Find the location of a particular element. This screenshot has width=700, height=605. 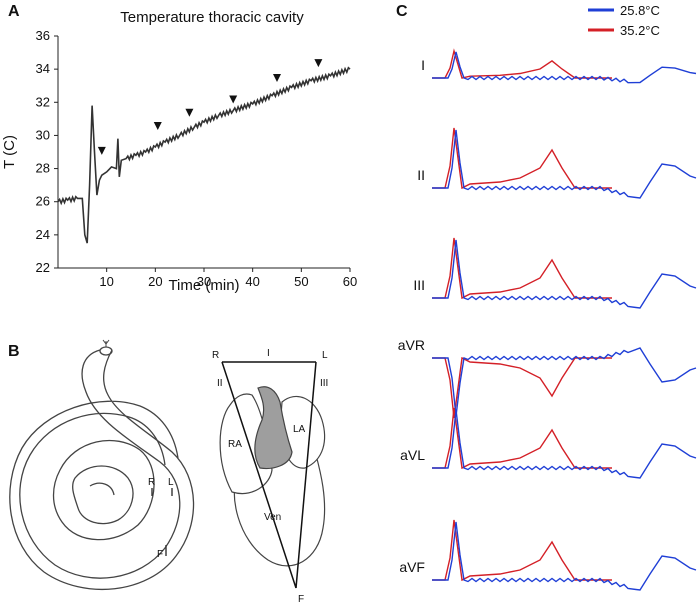

y-ticks: 22 24 26 28 30 32 34 36 is located at coordinates (47, 151).